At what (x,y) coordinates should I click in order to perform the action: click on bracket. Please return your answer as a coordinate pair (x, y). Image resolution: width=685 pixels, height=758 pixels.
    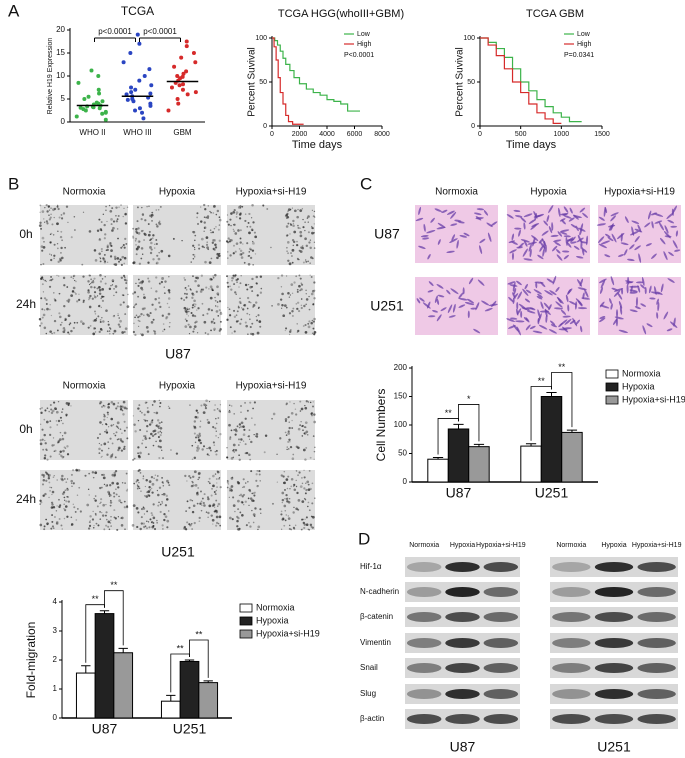
    Looking at the image, I should click on (114, 618).